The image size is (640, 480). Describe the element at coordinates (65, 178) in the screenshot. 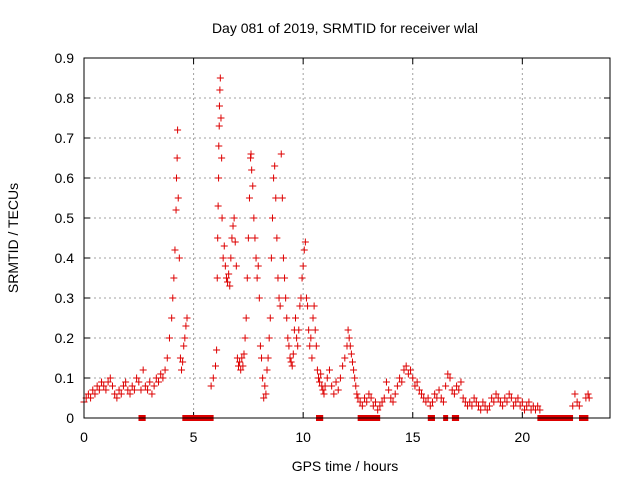

I see `y-tick-label: 0.6` at that location.